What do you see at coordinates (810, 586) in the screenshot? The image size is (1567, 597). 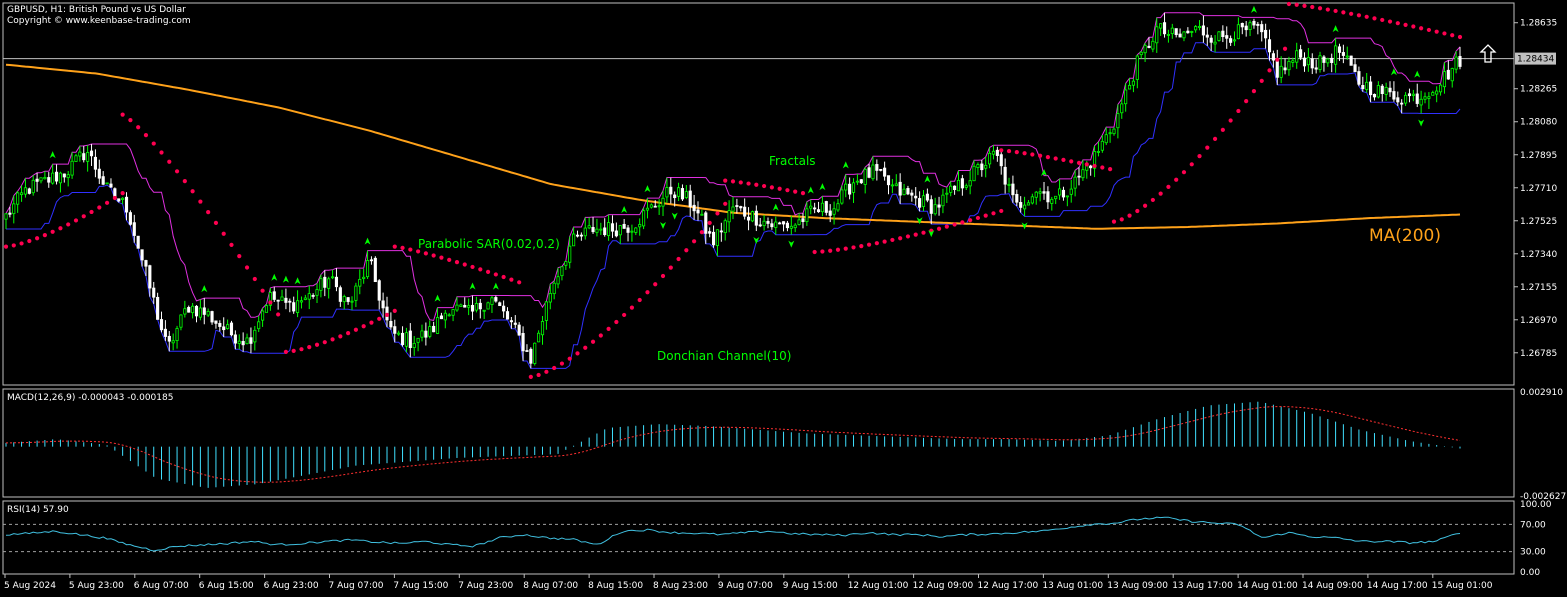 I see `x-tick-label: 9 Aug 15:00` at bounding box center [810, 586].